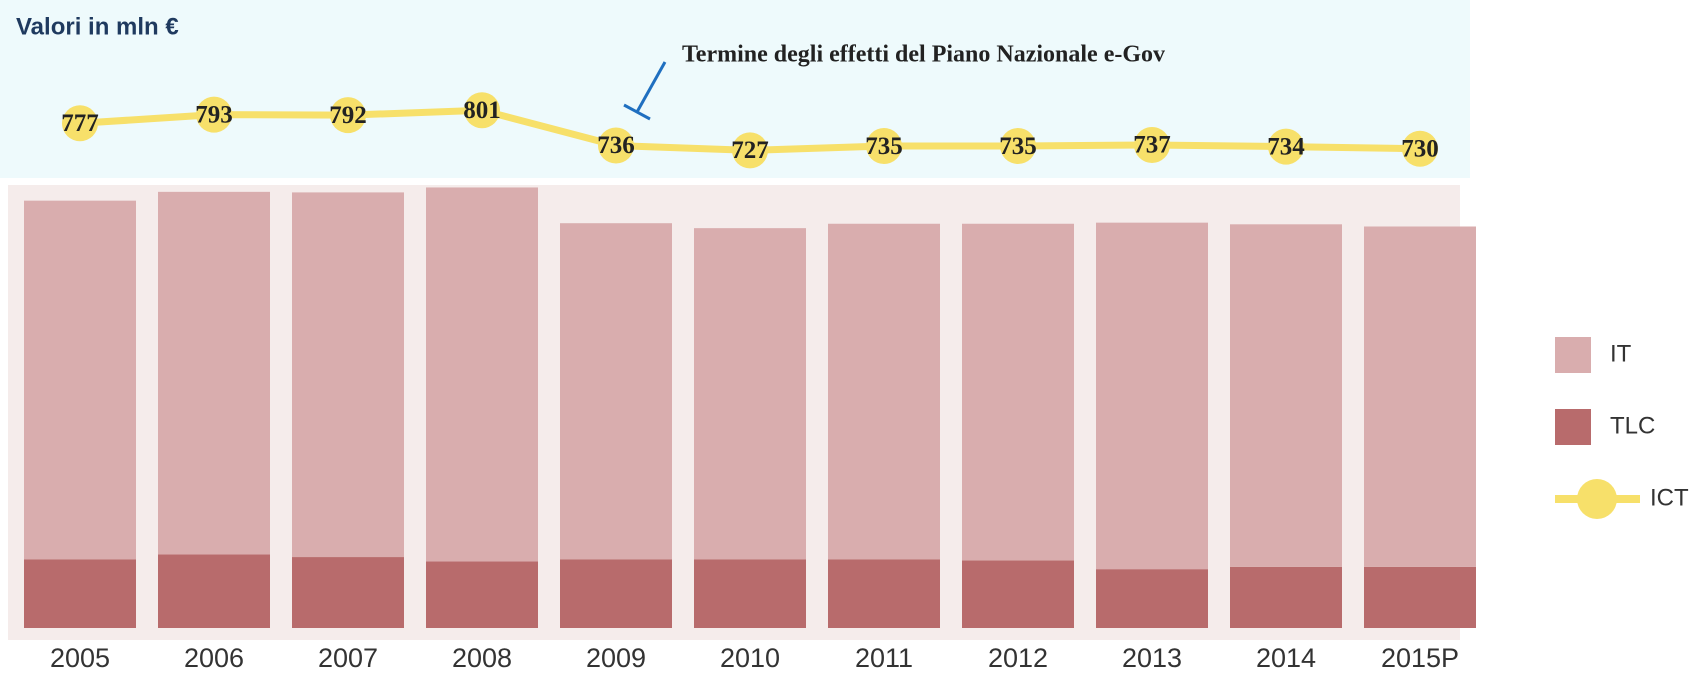  Describe the element at coordinates (750, 658) in the screenshot. I see `x-tick-label: 2010` at that location.